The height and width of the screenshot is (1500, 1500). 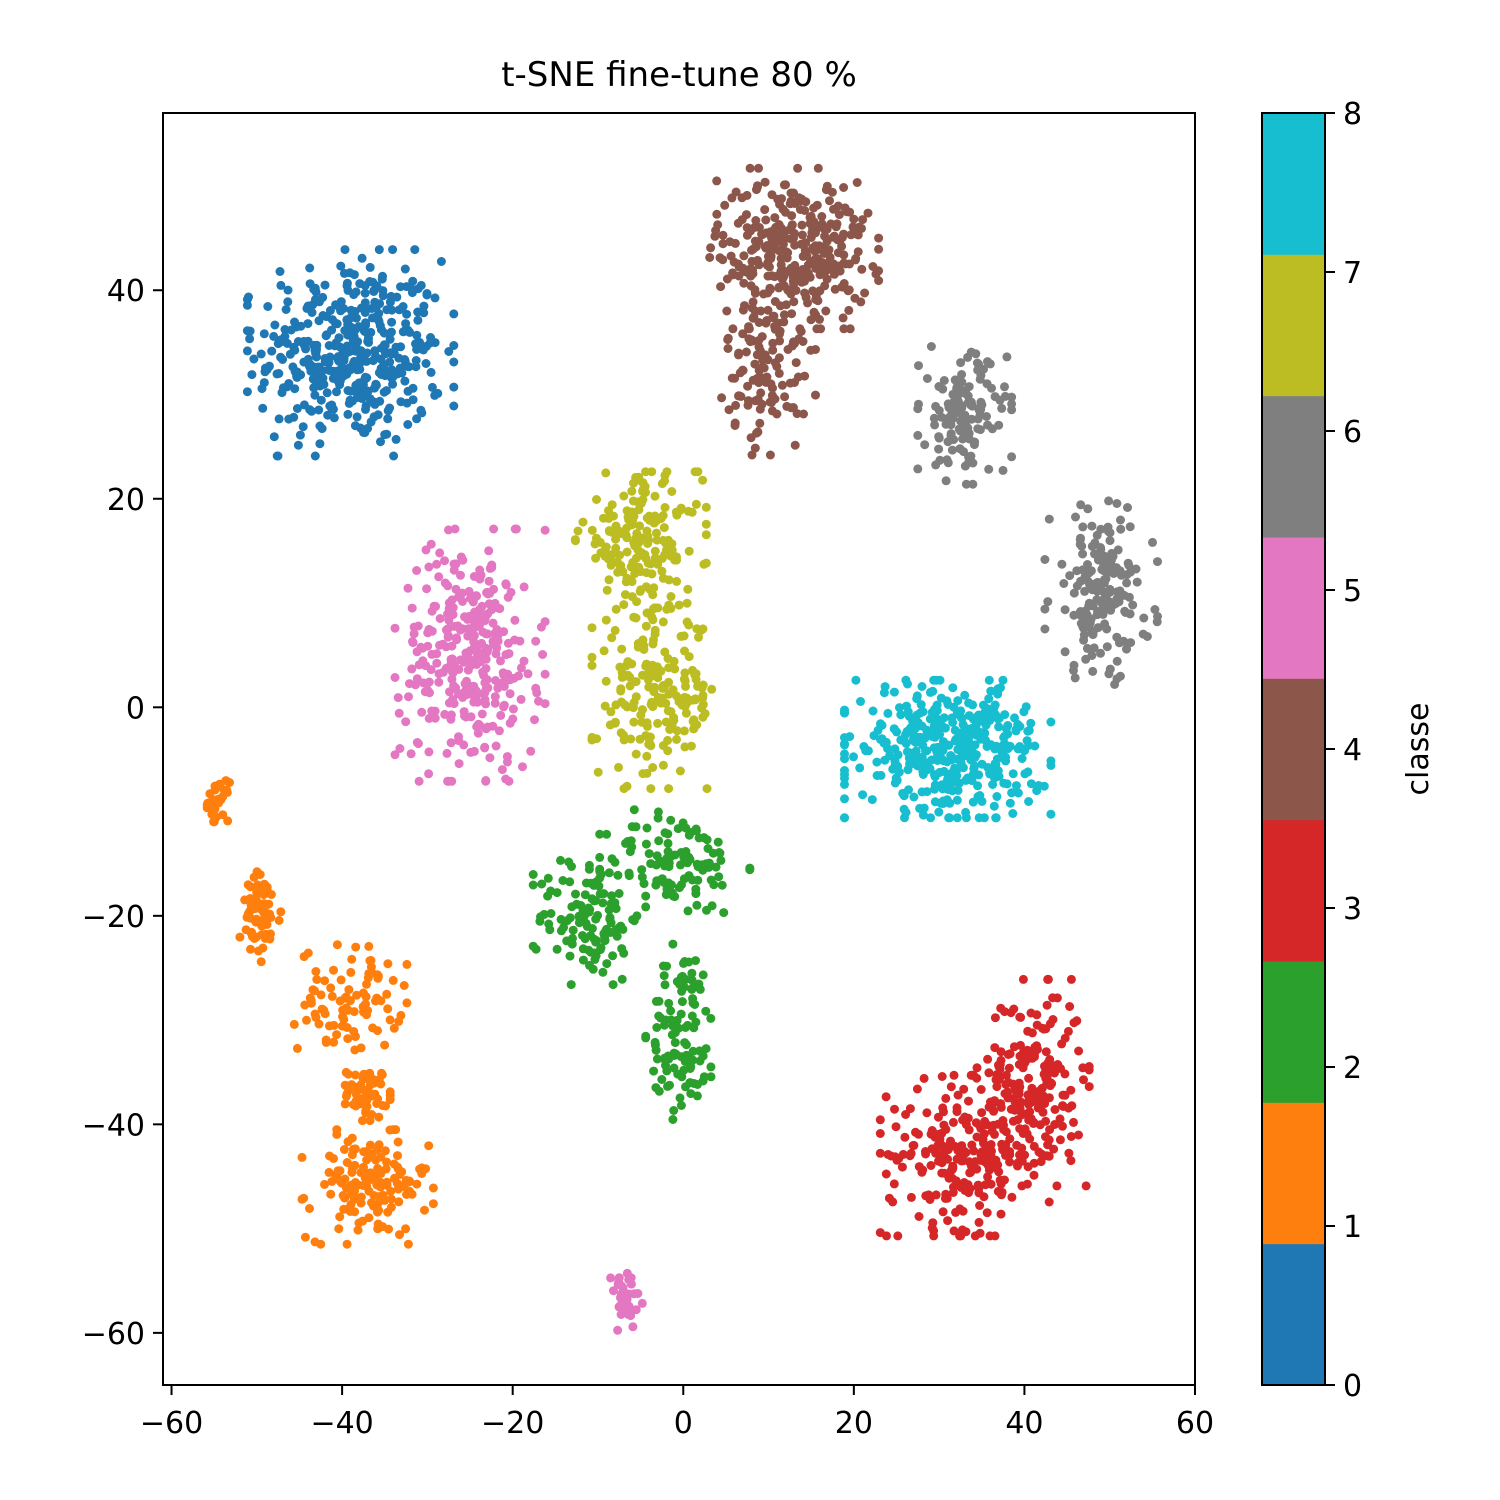 I want to click on colorbar, so click(x=1293, y=749).